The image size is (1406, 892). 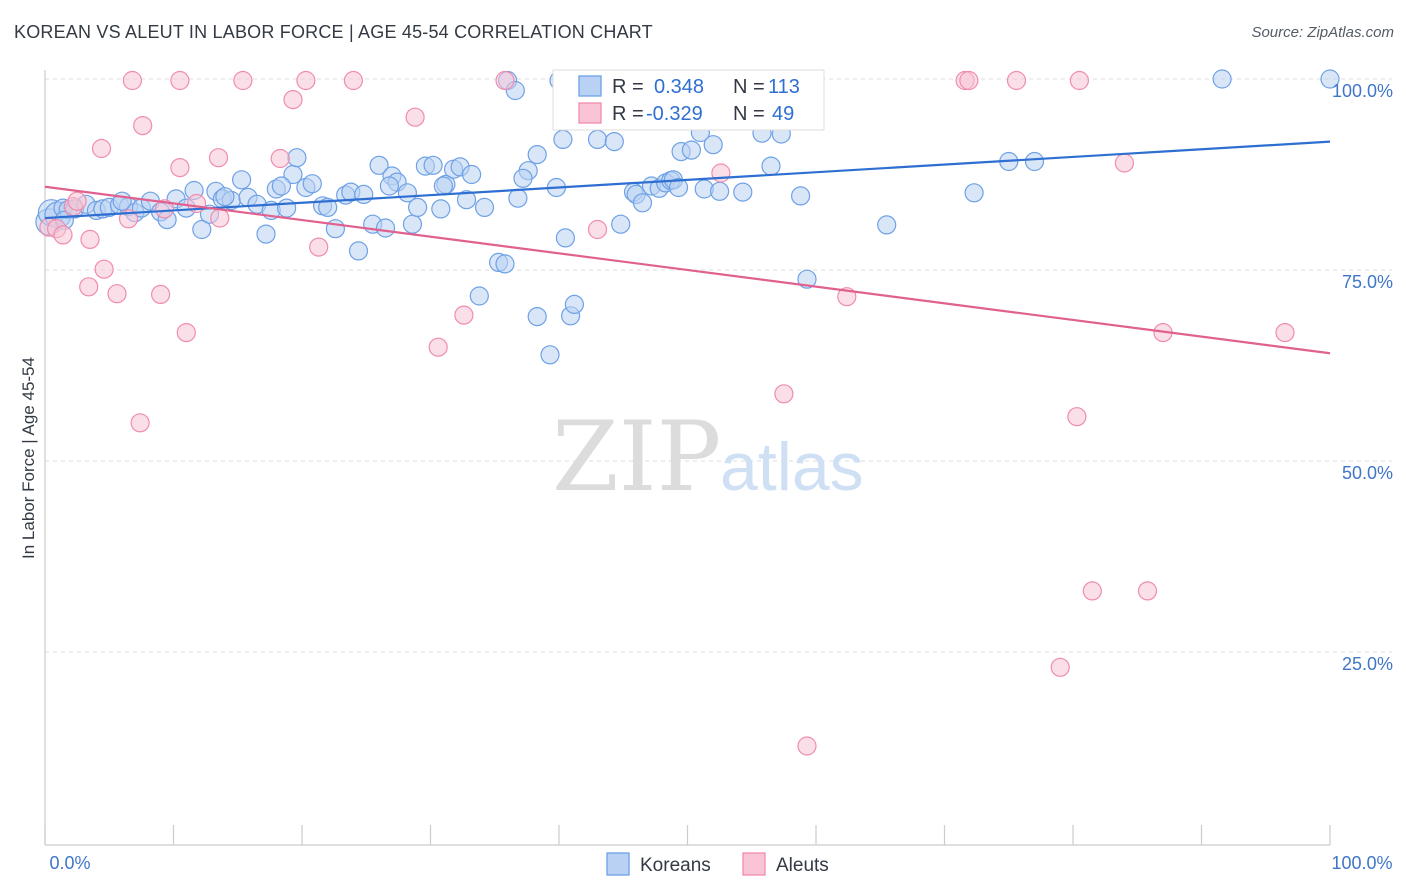 What do you see at coordinates (802, 865) in the screenshot?
I see `series-legend-label-aleuts: Aleuts` at bounding box center [802, 865].